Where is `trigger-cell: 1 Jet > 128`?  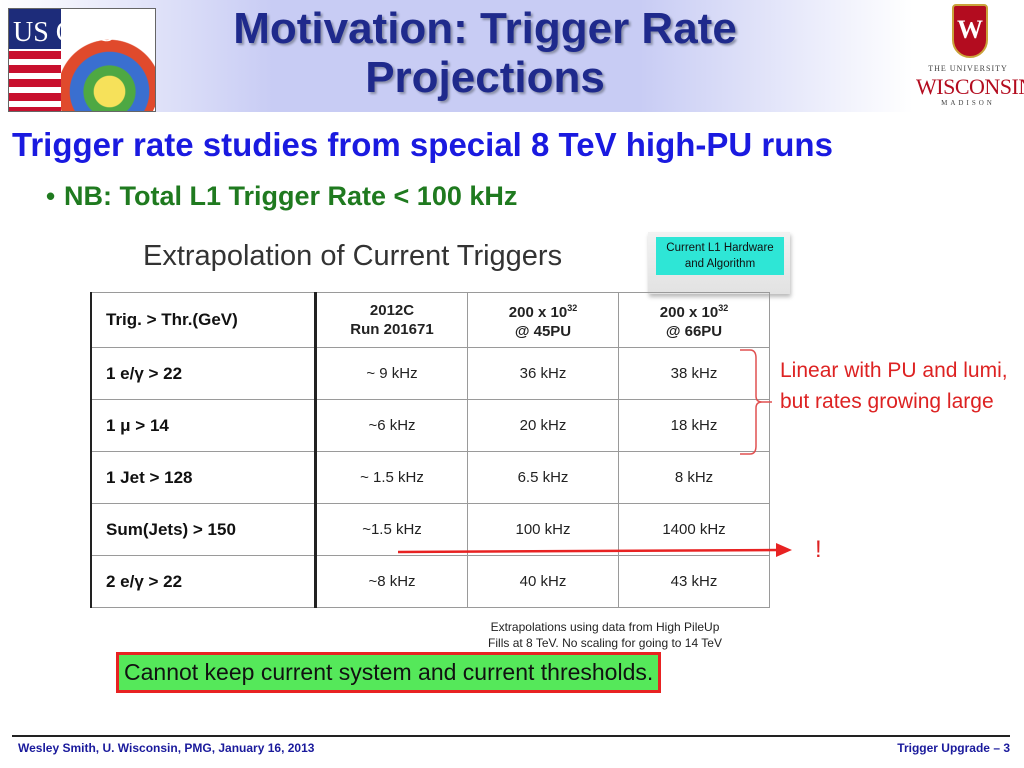 trigger-cell: 1 Jet > 128 is located at coordinates (203, 477).